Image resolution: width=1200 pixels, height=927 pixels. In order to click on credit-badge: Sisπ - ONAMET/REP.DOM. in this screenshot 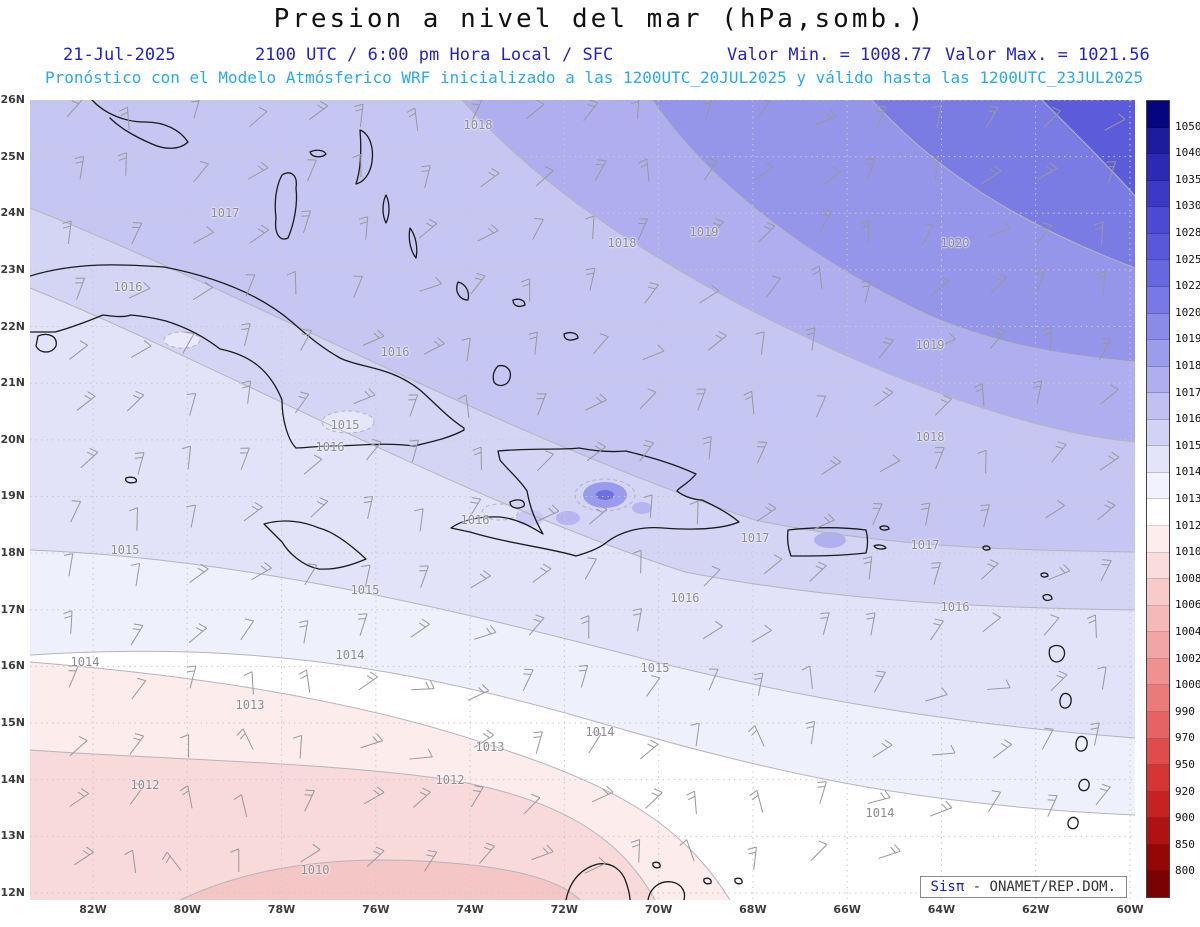, I will do `click(1023, 887)`.